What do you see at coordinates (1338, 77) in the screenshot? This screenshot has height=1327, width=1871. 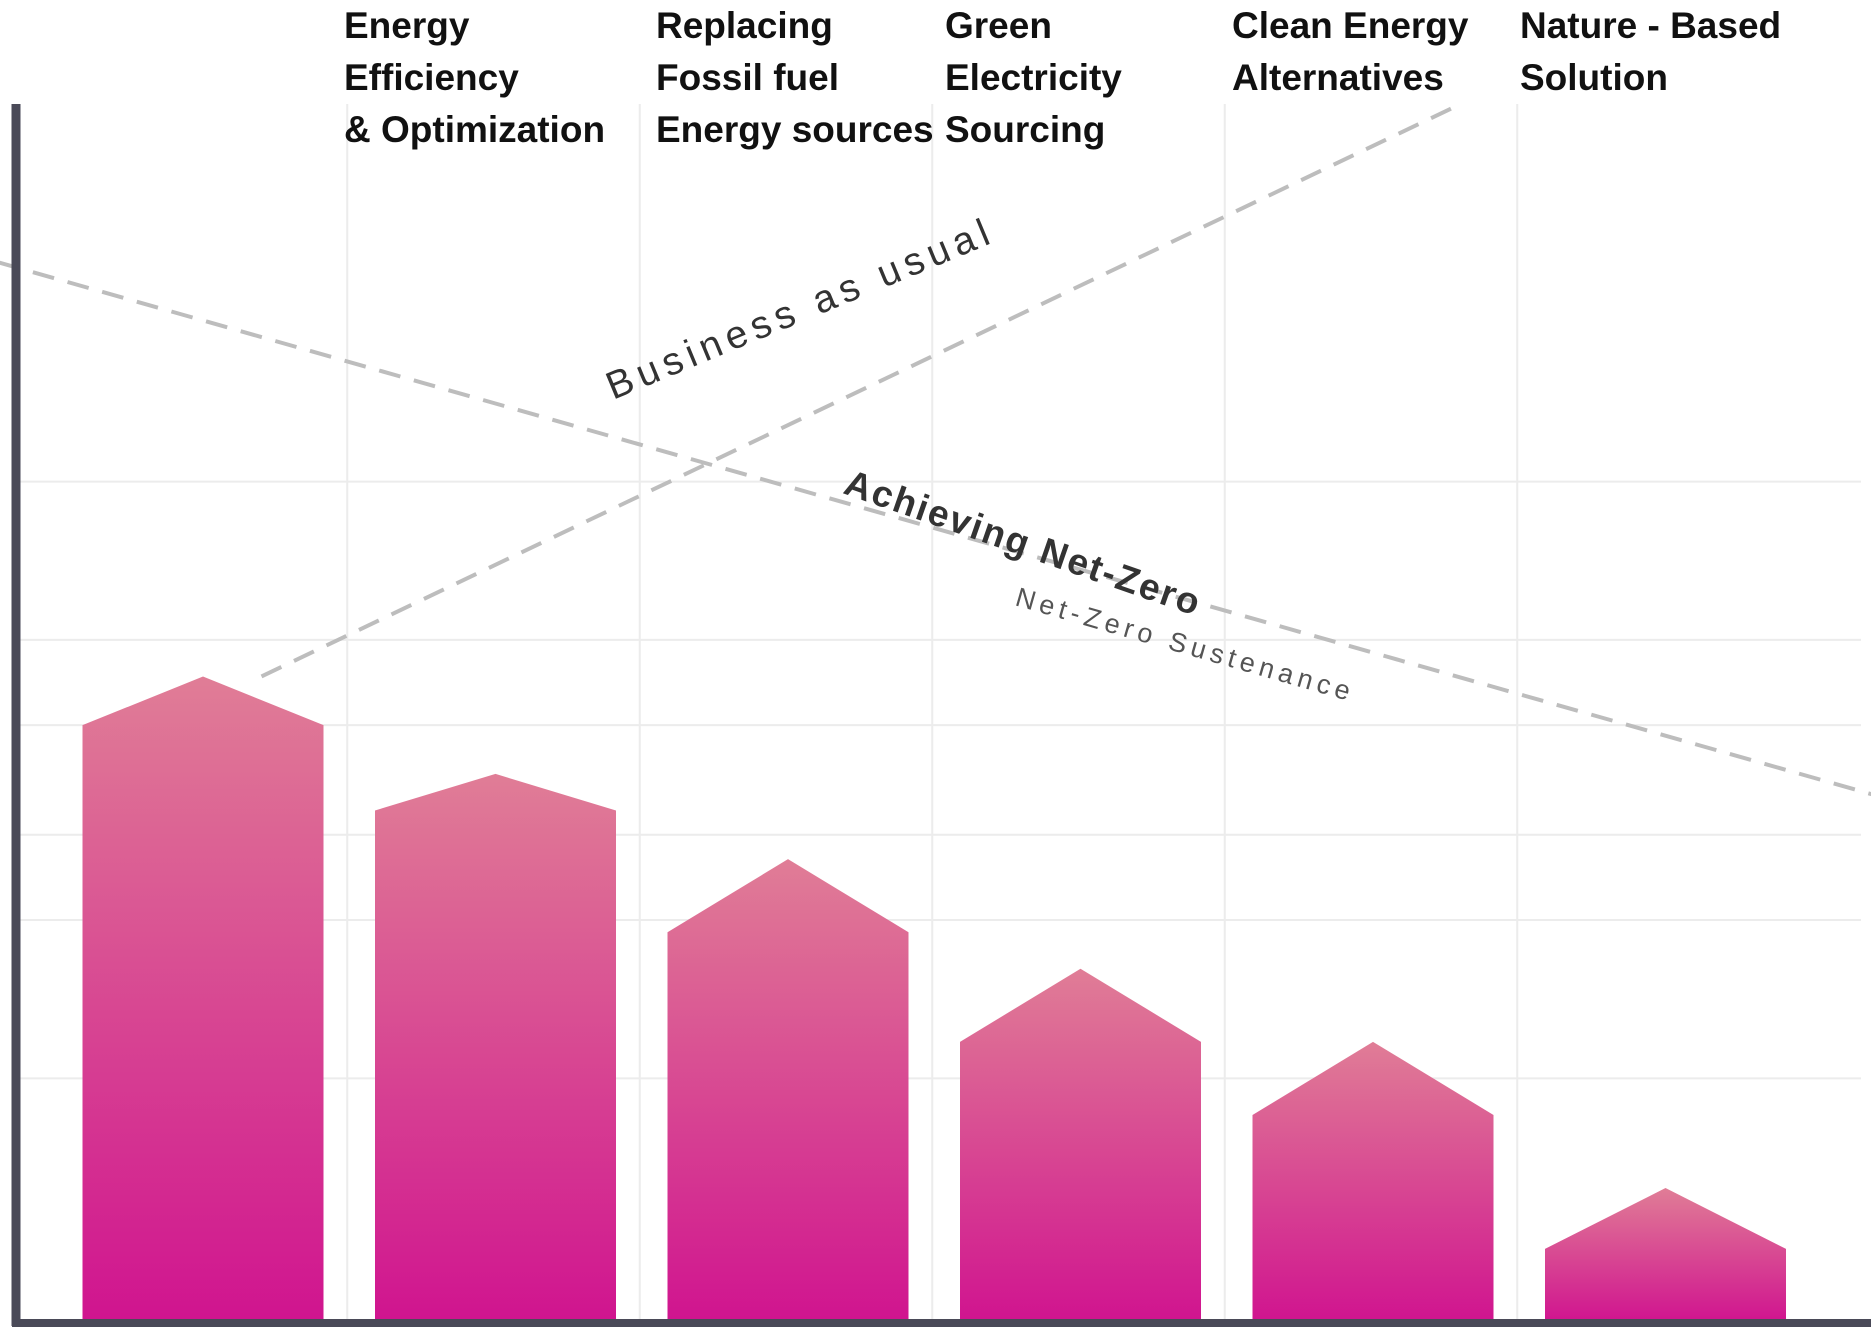 I see `category-label-line: Alternatives` at bounding box center [1338, 77].